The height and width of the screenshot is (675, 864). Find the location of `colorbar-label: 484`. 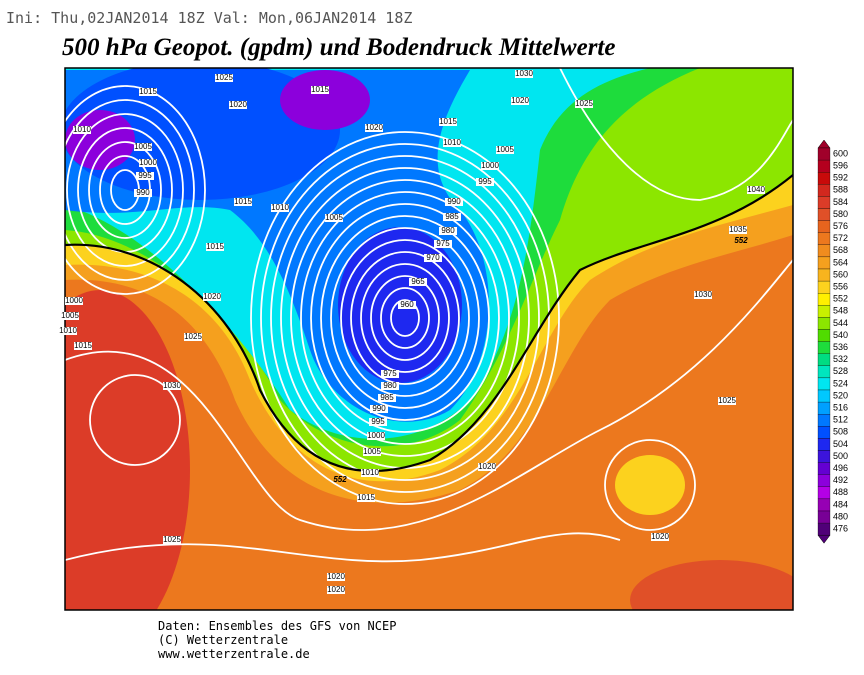

colorbar-label: 484 is located at coordinates (840, 504).